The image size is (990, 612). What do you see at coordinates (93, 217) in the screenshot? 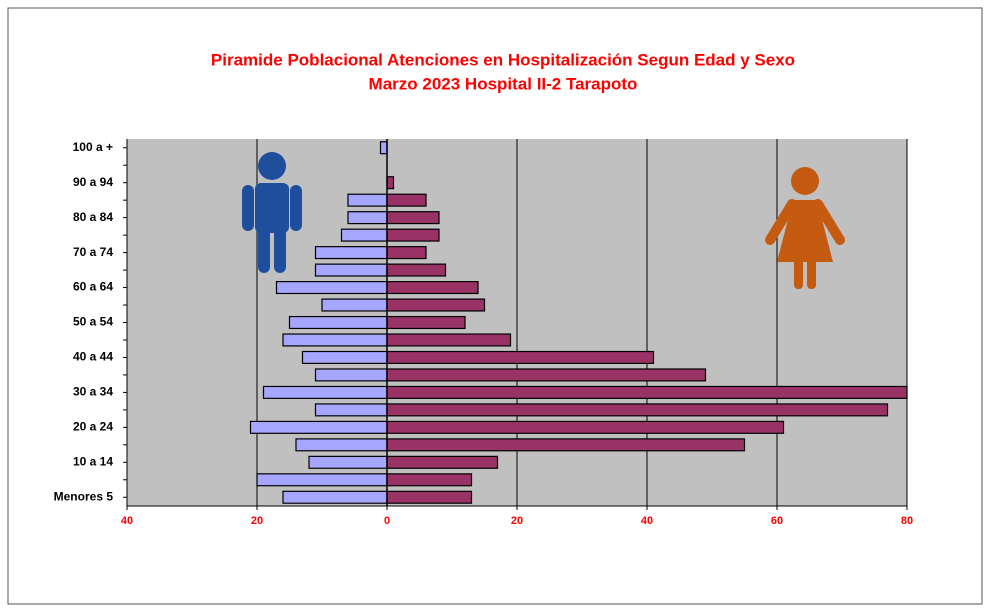
I see `y-tick-label: 80 a 84` at bounding box center [93, 217].